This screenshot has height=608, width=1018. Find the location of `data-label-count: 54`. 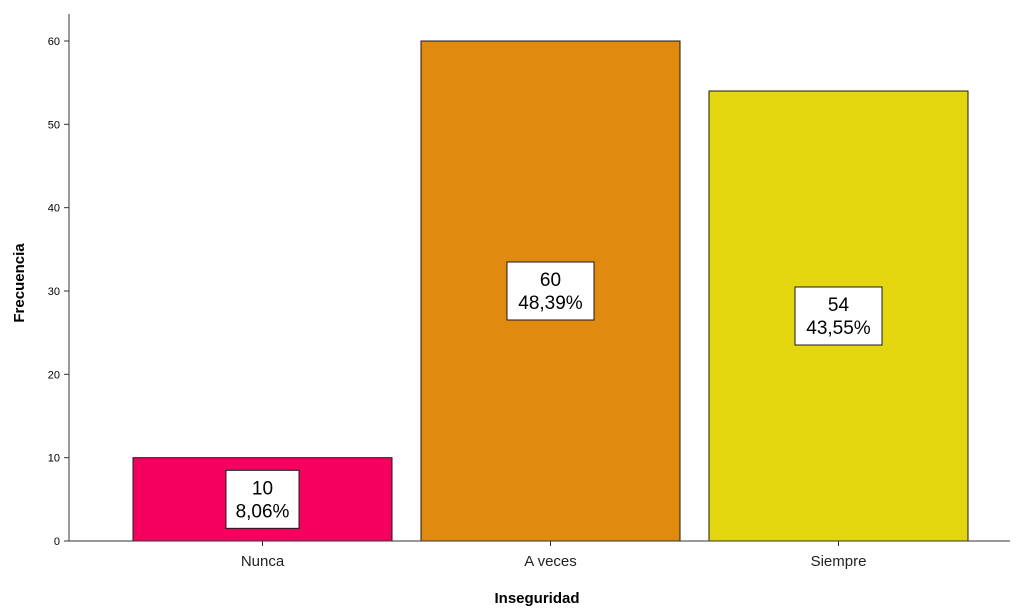

data-label-count: 54 is located at coordinates (839, 305).